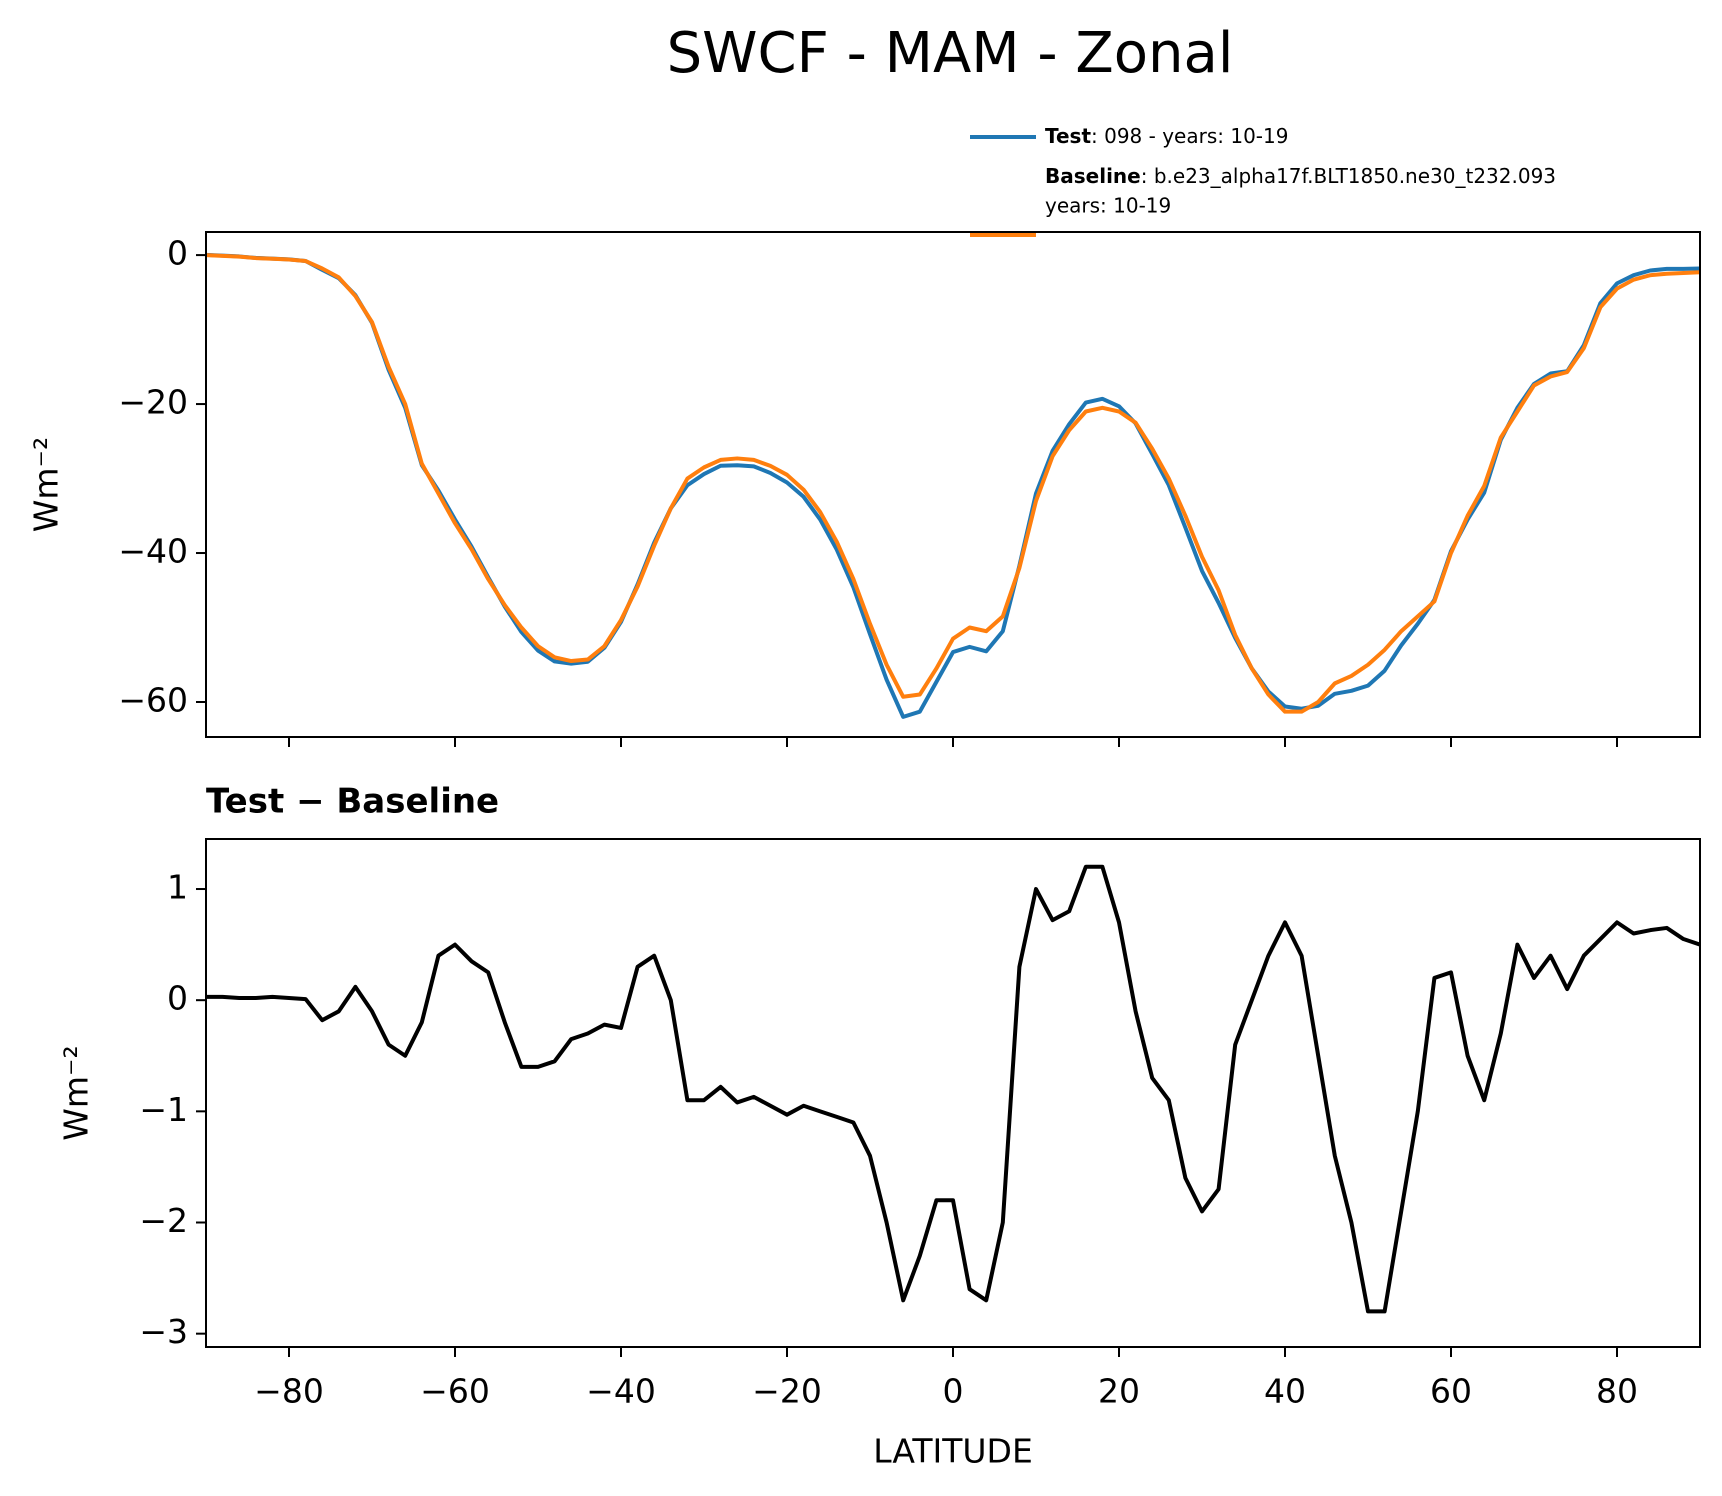  What do you see at coordinates (1451, 1391) in the screenshot?
I see `x-tick-label: 60` at bounding box center [1451, 1391].